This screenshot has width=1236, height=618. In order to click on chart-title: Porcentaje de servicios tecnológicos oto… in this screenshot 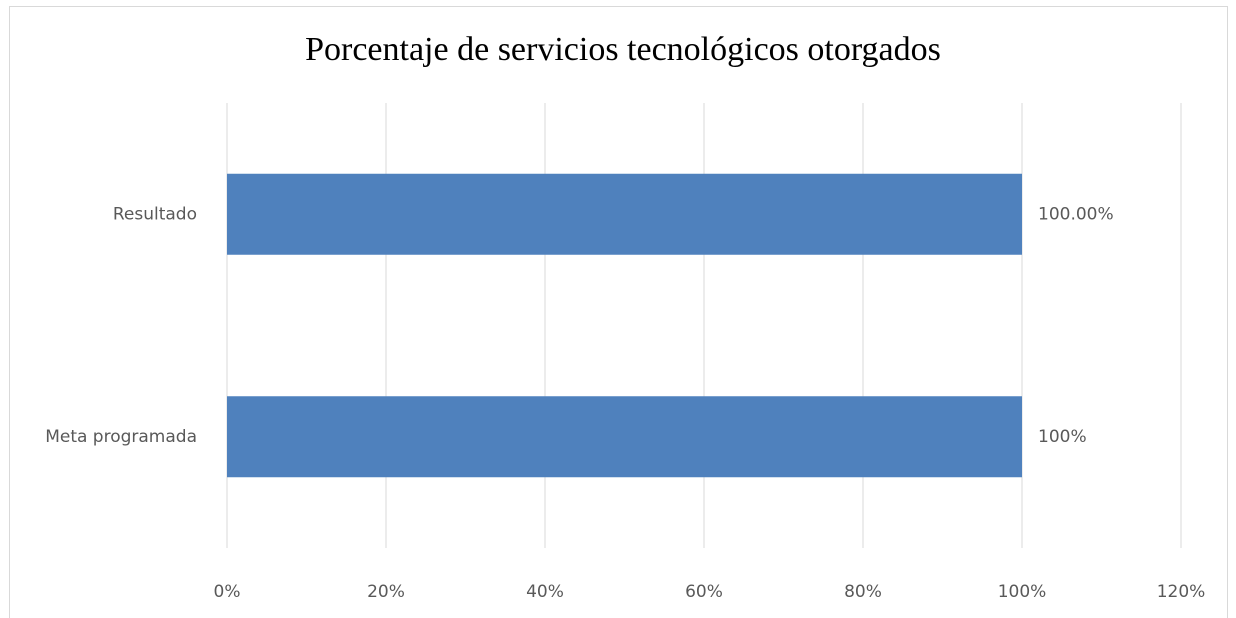, I will do `click(623, 49)`.